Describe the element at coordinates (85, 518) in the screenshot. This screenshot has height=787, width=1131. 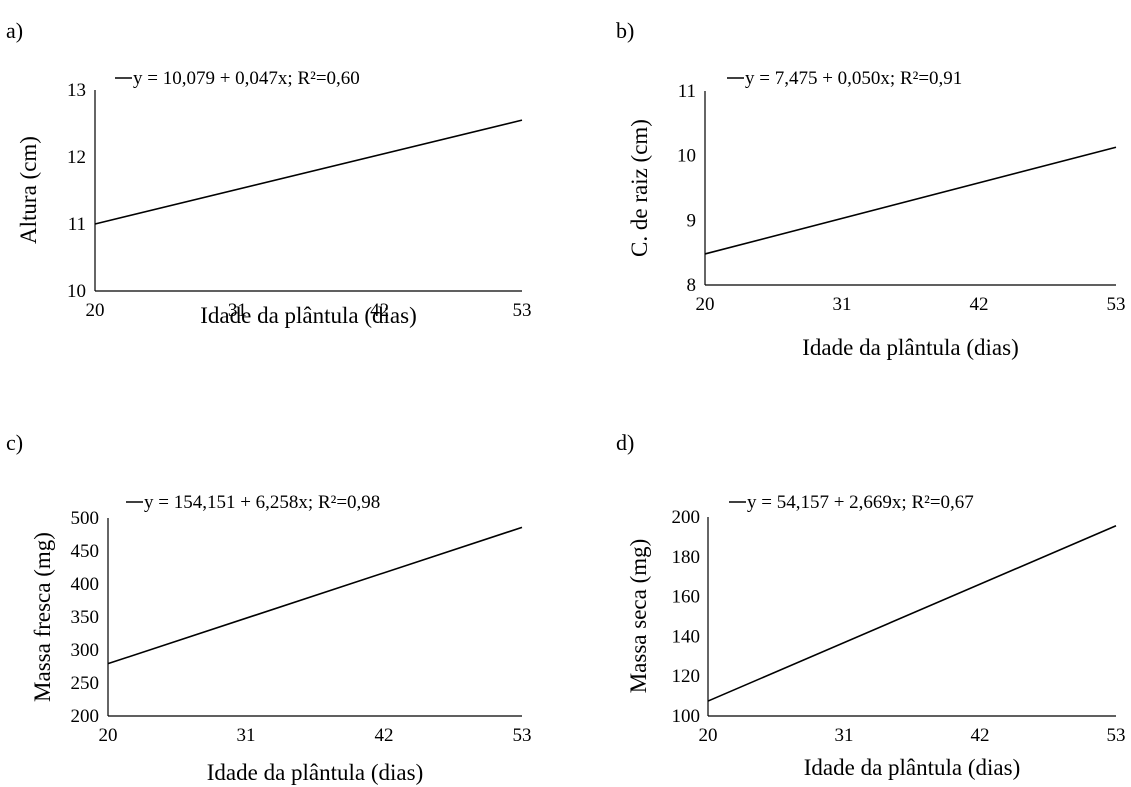
I see `y-tick-label: 500` at that location.